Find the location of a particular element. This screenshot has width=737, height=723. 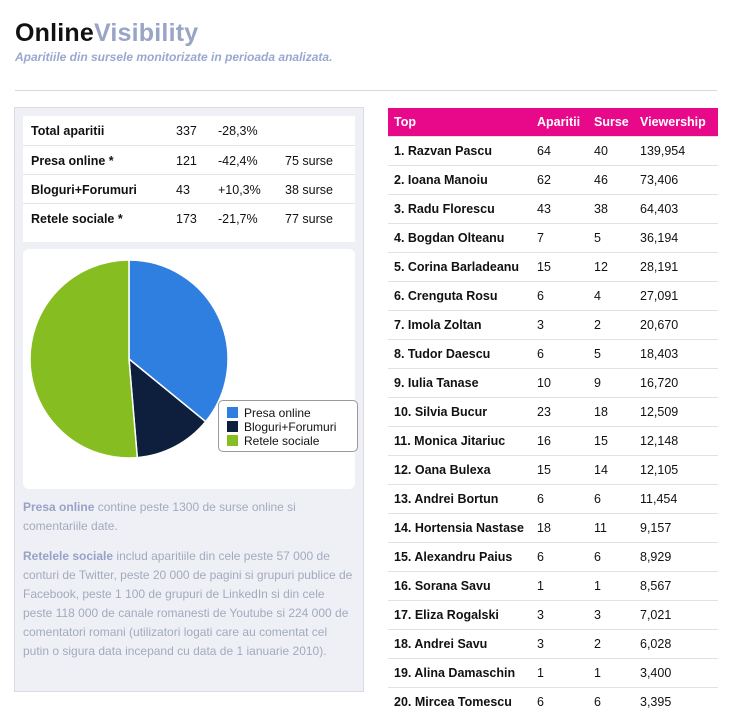

cell-viewership: 3,395 is located at coordinates (676, 701).